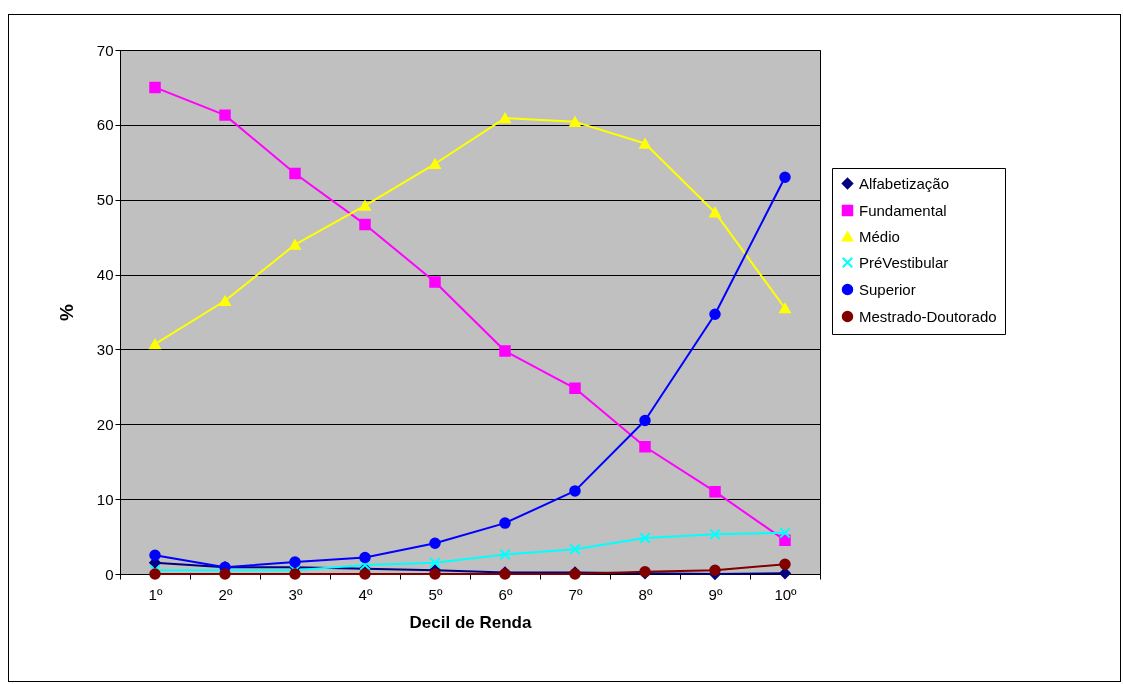 This screenshot has height=684, width=1123. What do you see at coordinates (155, 594) in the screenshot?
I see `x-tick-label: 1º` at bounding box center [155, 594].